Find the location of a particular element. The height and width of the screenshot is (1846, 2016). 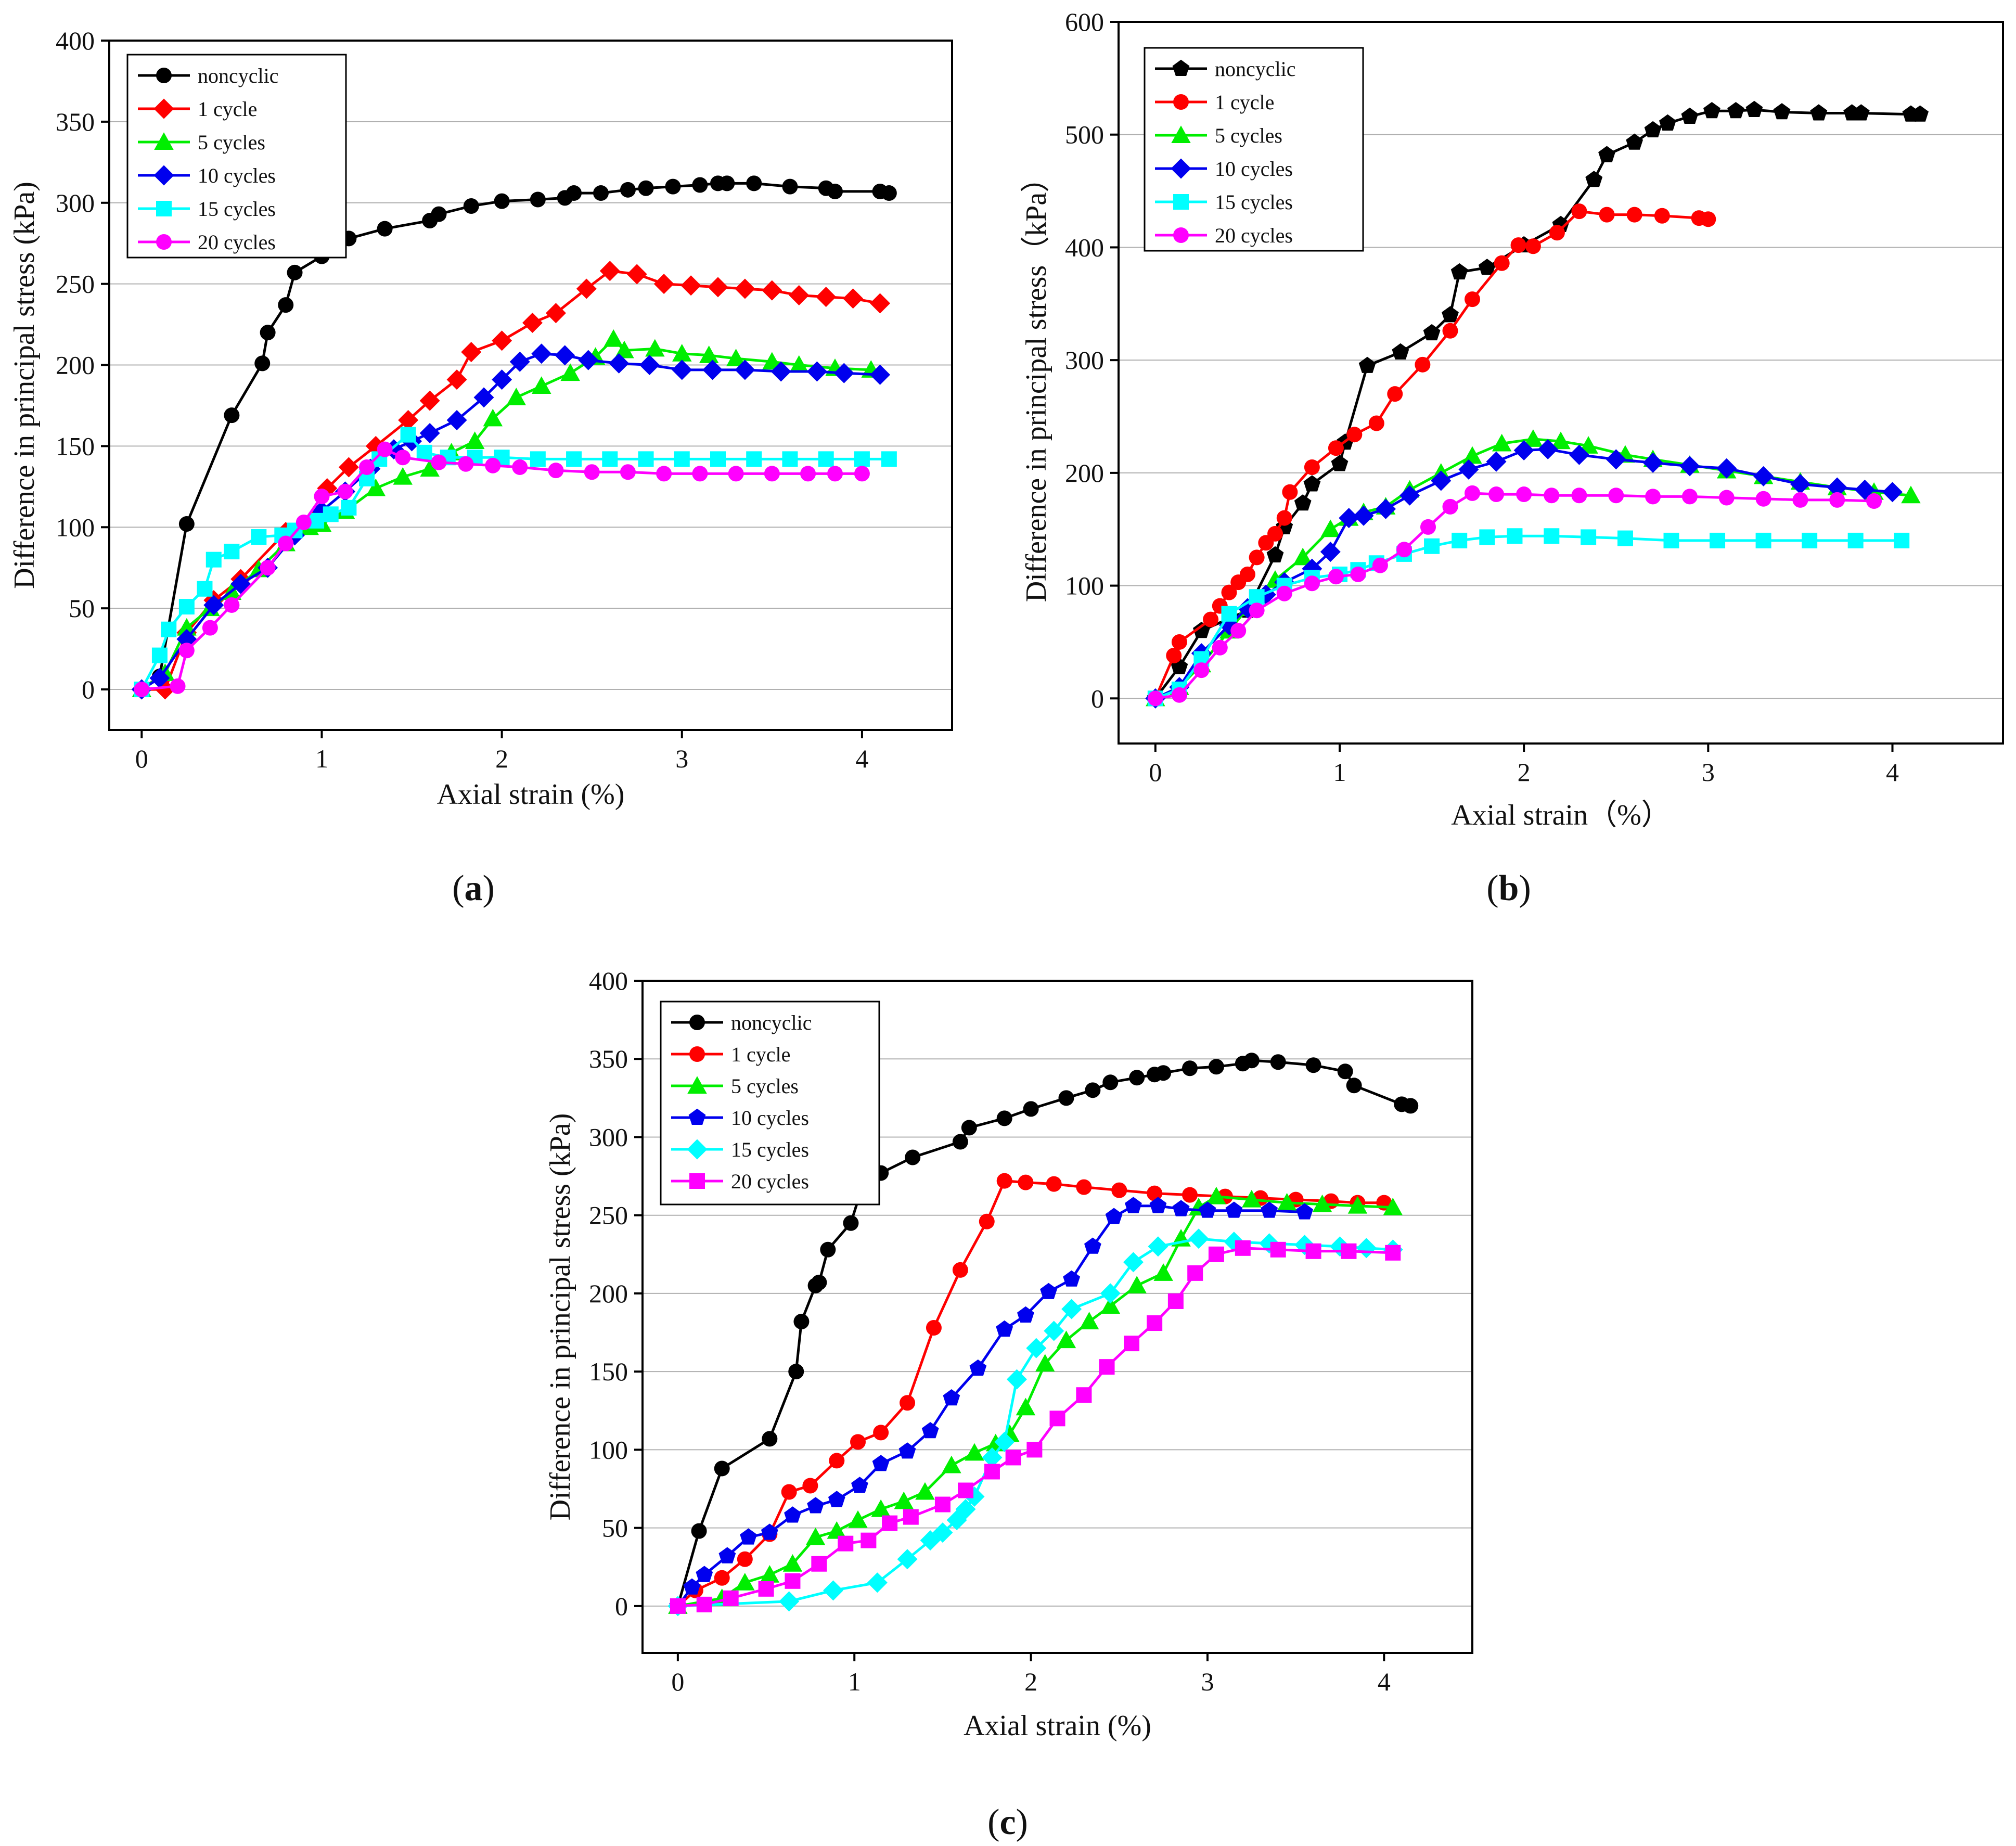

legend-label: noncyclic is located at coordinates (238, 75).